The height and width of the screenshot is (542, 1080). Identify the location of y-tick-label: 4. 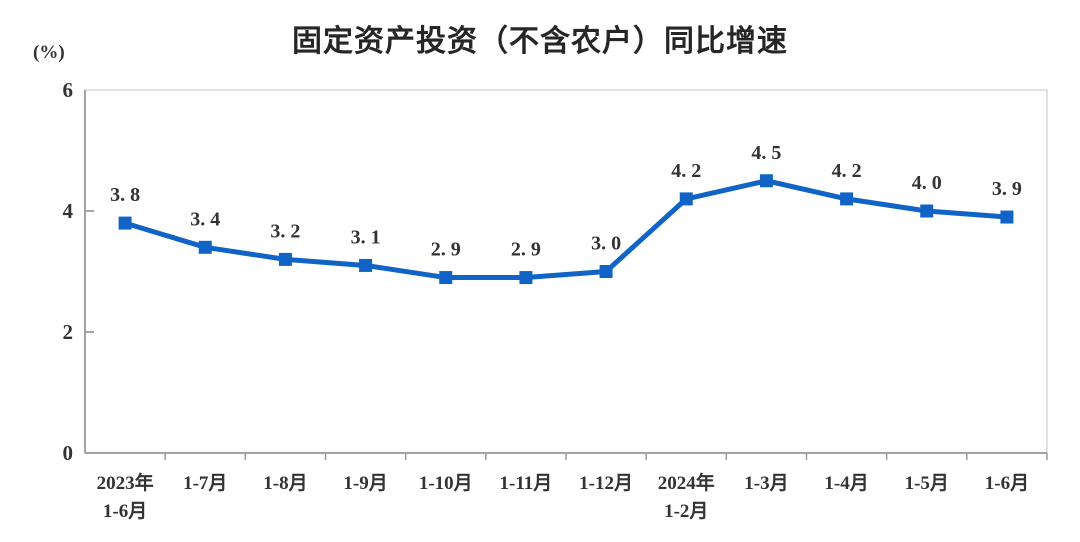
(68, 211).